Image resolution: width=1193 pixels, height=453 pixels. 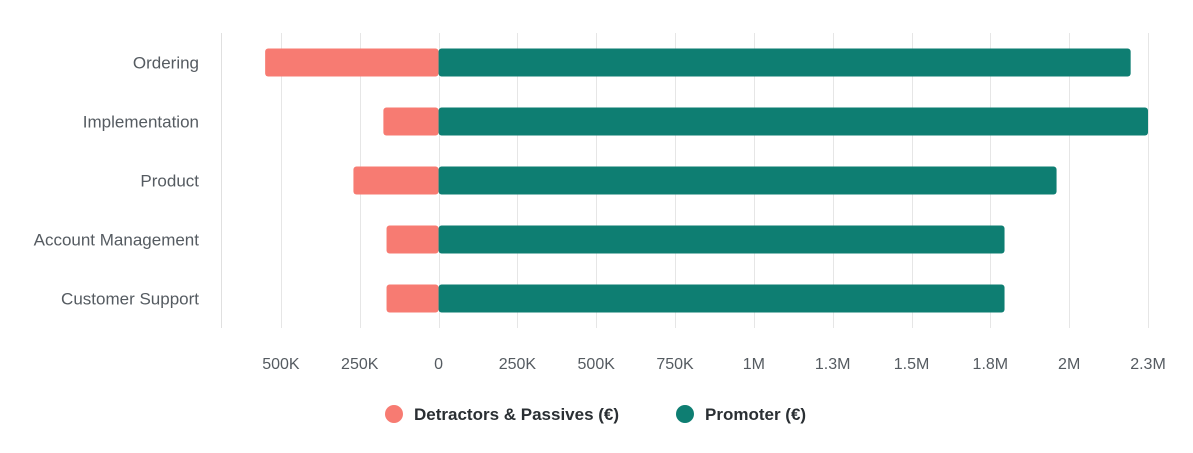 What do you see at coordinates (675, 364) in the screenshot?
I see `x-tick-label-5: 750K` at bounding box center [675, 364].